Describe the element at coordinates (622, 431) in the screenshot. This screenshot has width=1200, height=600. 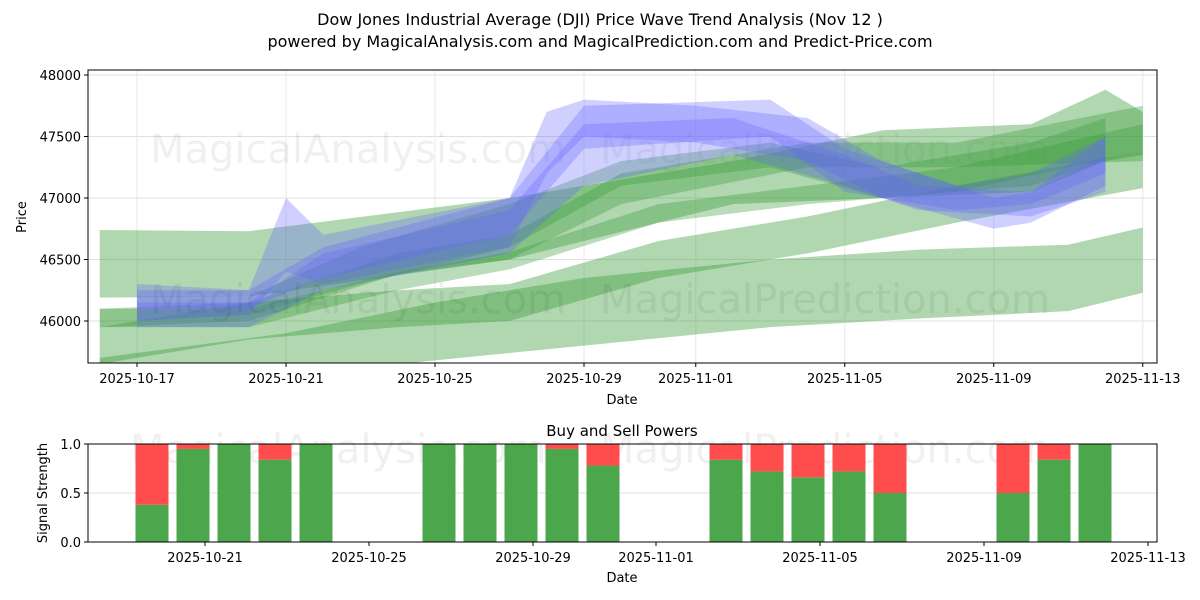
I see `bar-chart-title: Buy and Sell Powers` at that location.